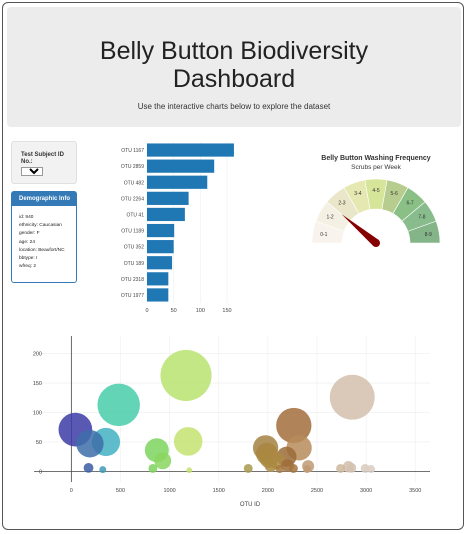 Image resolution: width=468 pixels, height=534 pixels. What do you see at coordinates (42, 155) in the screenshot?
I see `selector-label-line-1: Test Subject ID` at bounding box center [42, 155].